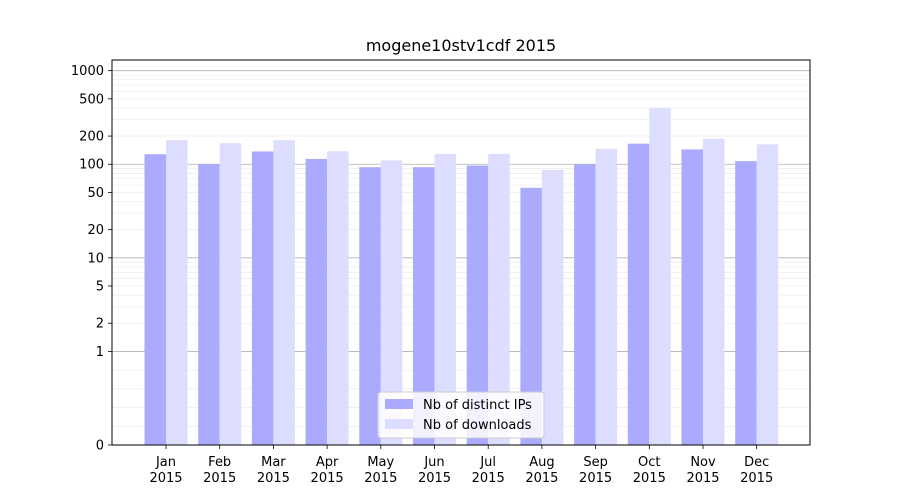  Describe the element at coordinates (95, 230) in the screenshot. I see `y-tick-label: 20` at that location.